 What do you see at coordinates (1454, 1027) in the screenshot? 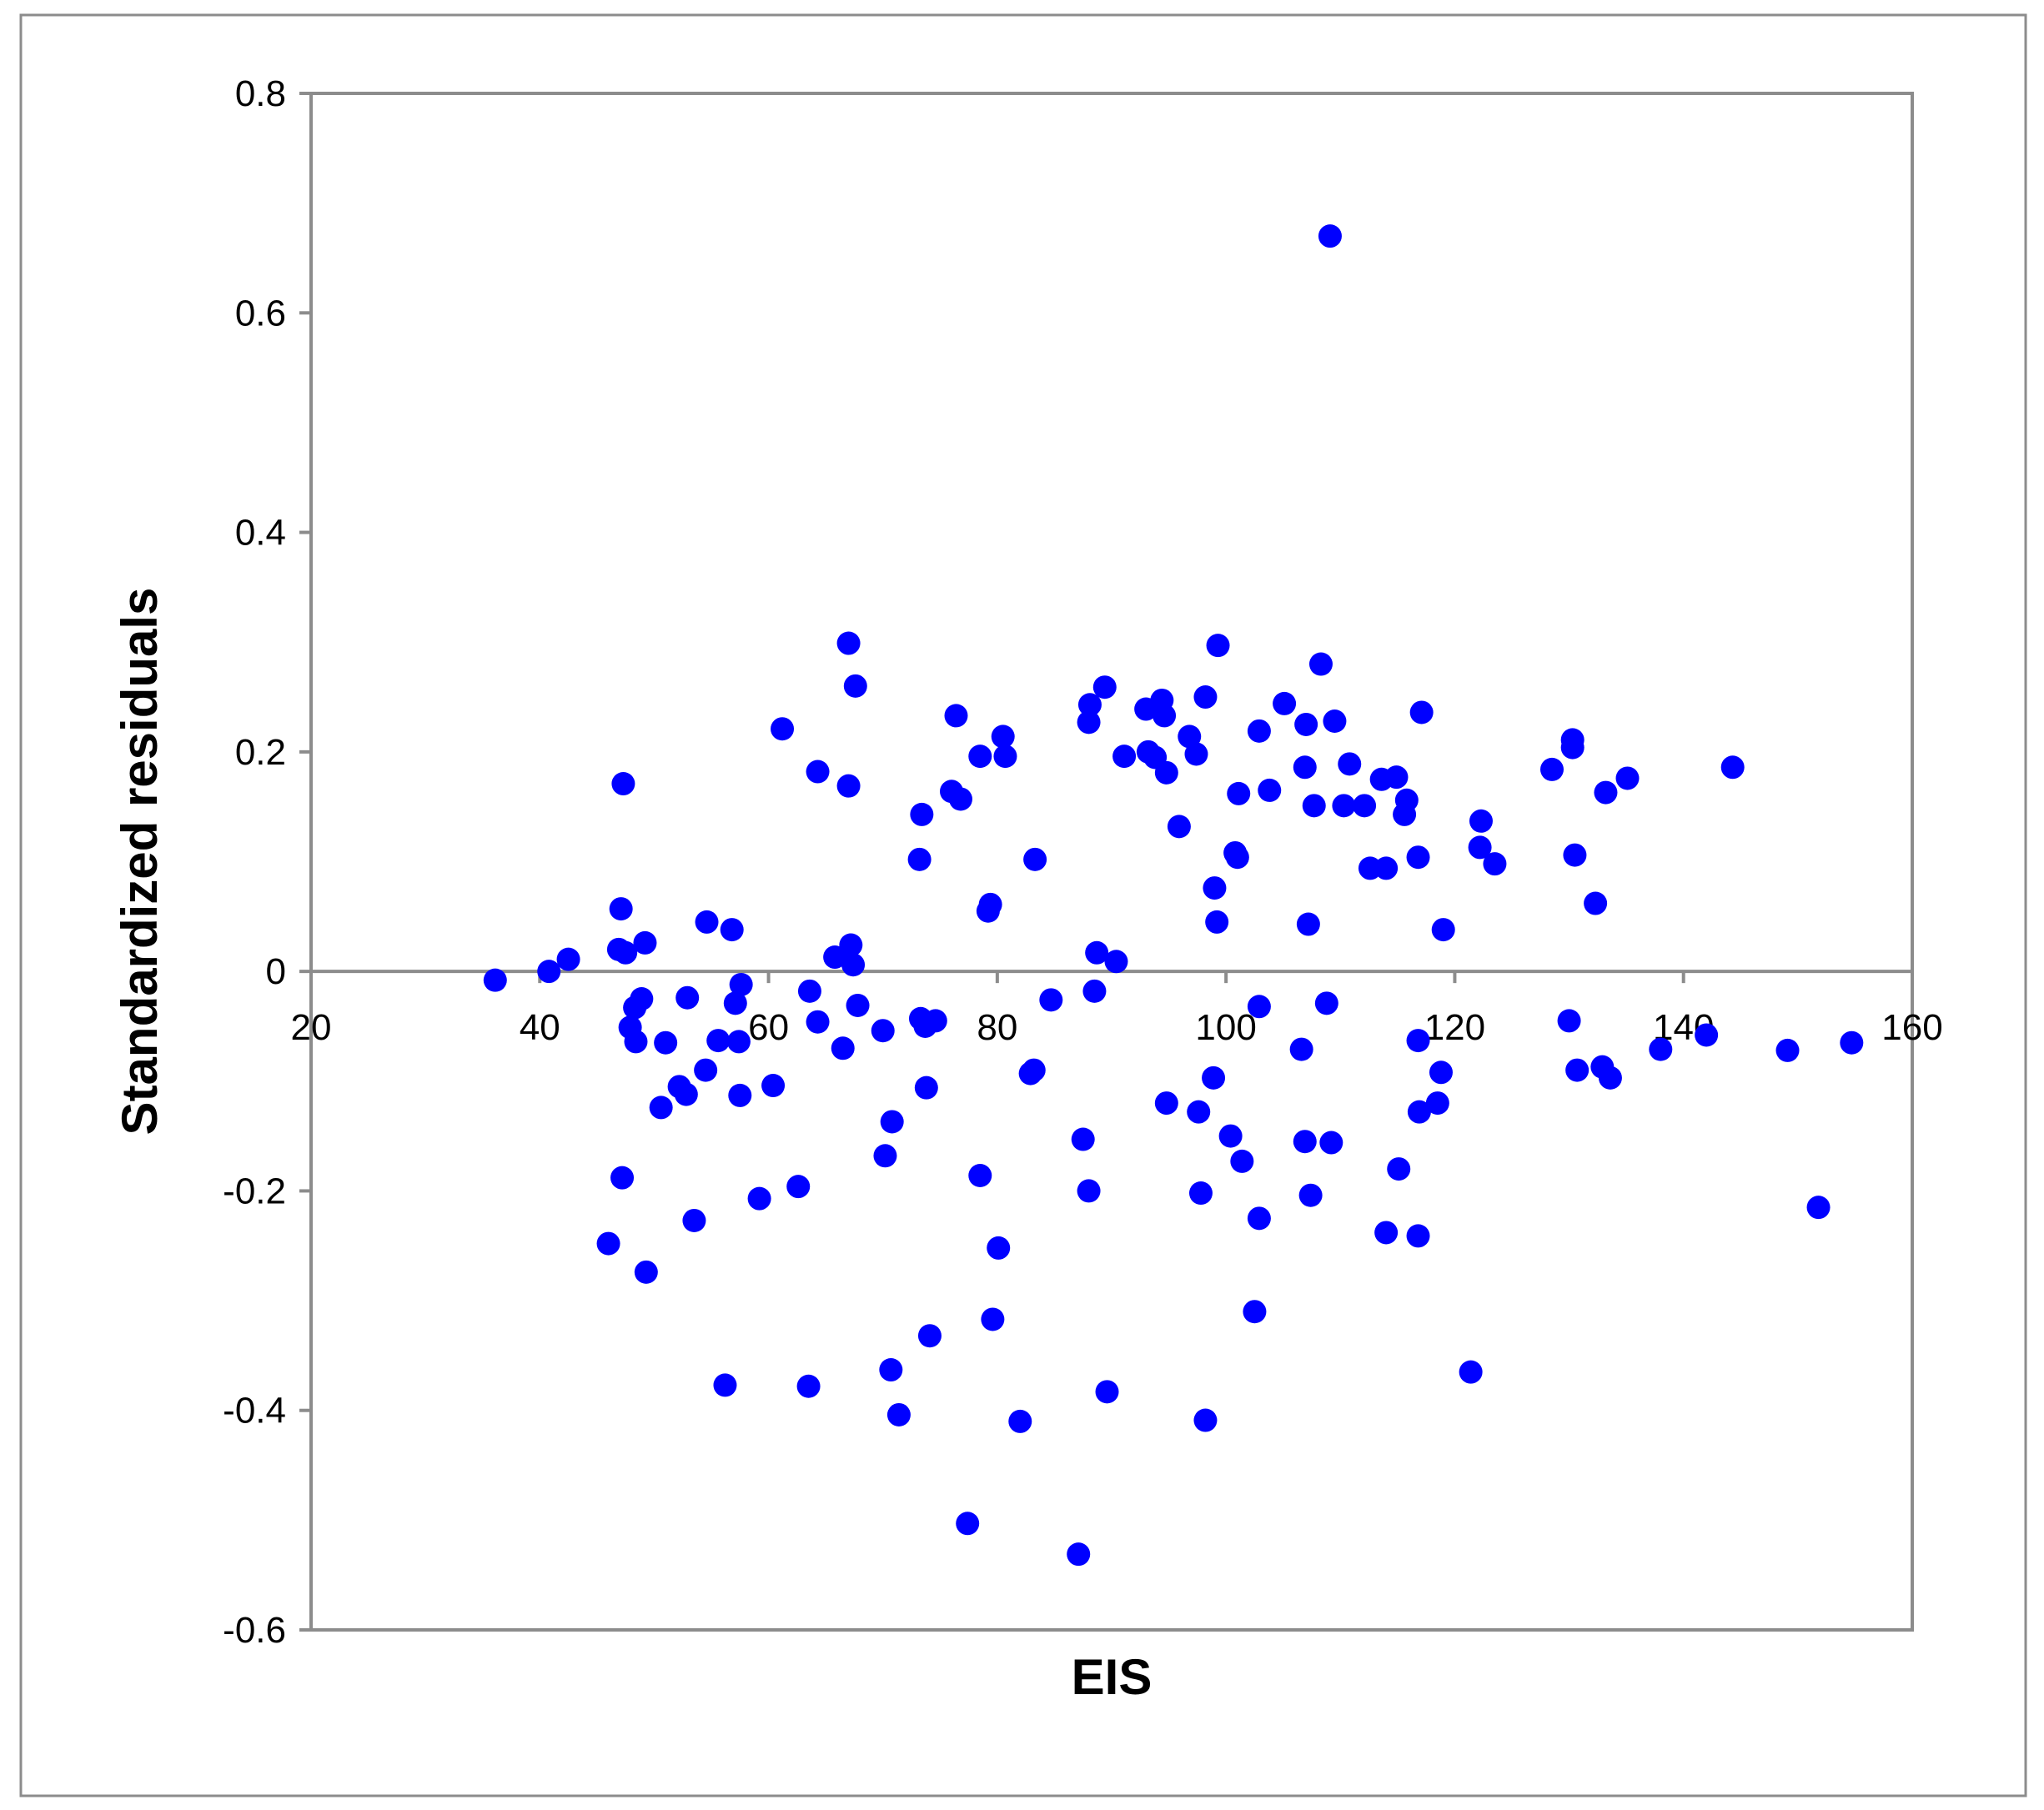
I see `x-tick-label: 120` at bounding box center [1454, 1027].